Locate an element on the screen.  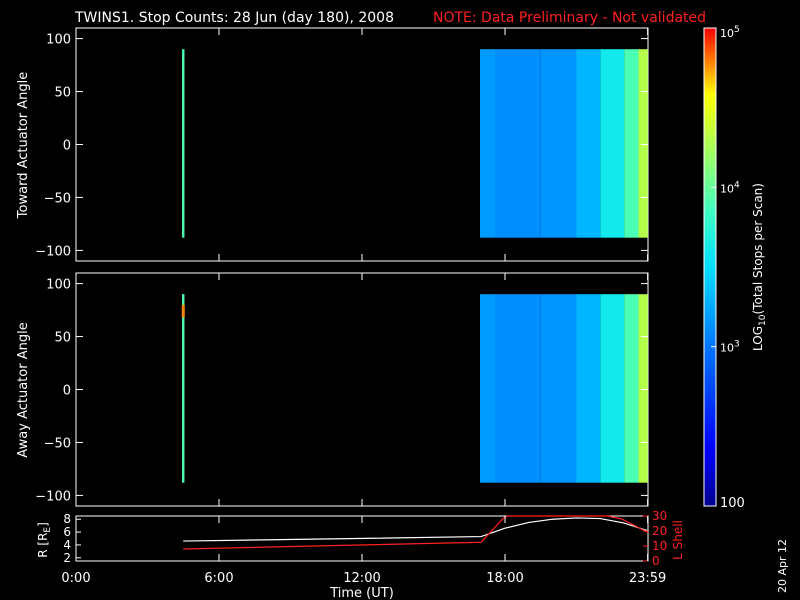
colorbar-tick-label: 10⁴ is located at coordinates (730, 187).